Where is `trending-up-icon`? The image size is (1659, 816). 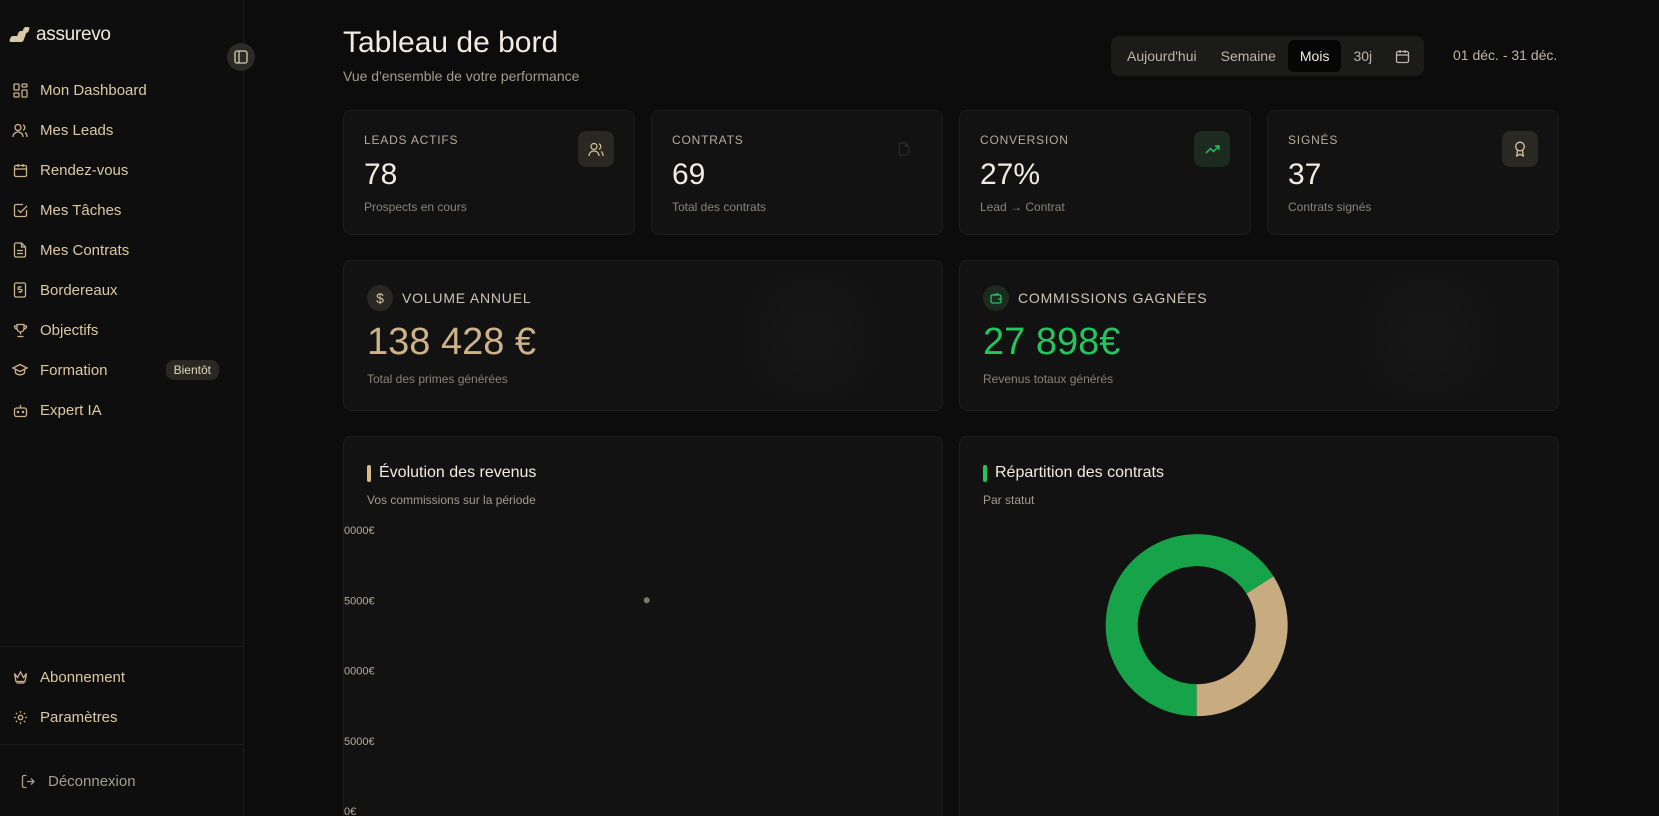
trending-up-icon is located at coordinates (1212, 149).